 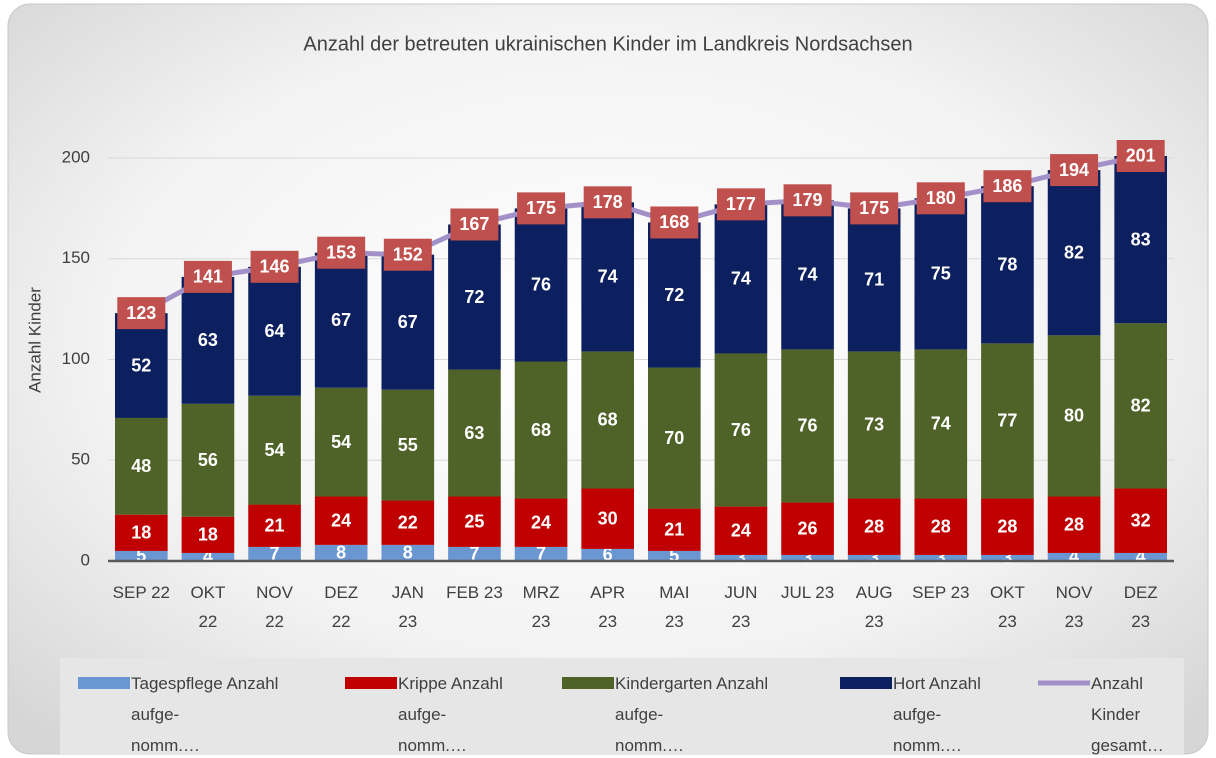 I want to click on y-axis-label: Anzahl Kinder, so click(x=34, y=340).